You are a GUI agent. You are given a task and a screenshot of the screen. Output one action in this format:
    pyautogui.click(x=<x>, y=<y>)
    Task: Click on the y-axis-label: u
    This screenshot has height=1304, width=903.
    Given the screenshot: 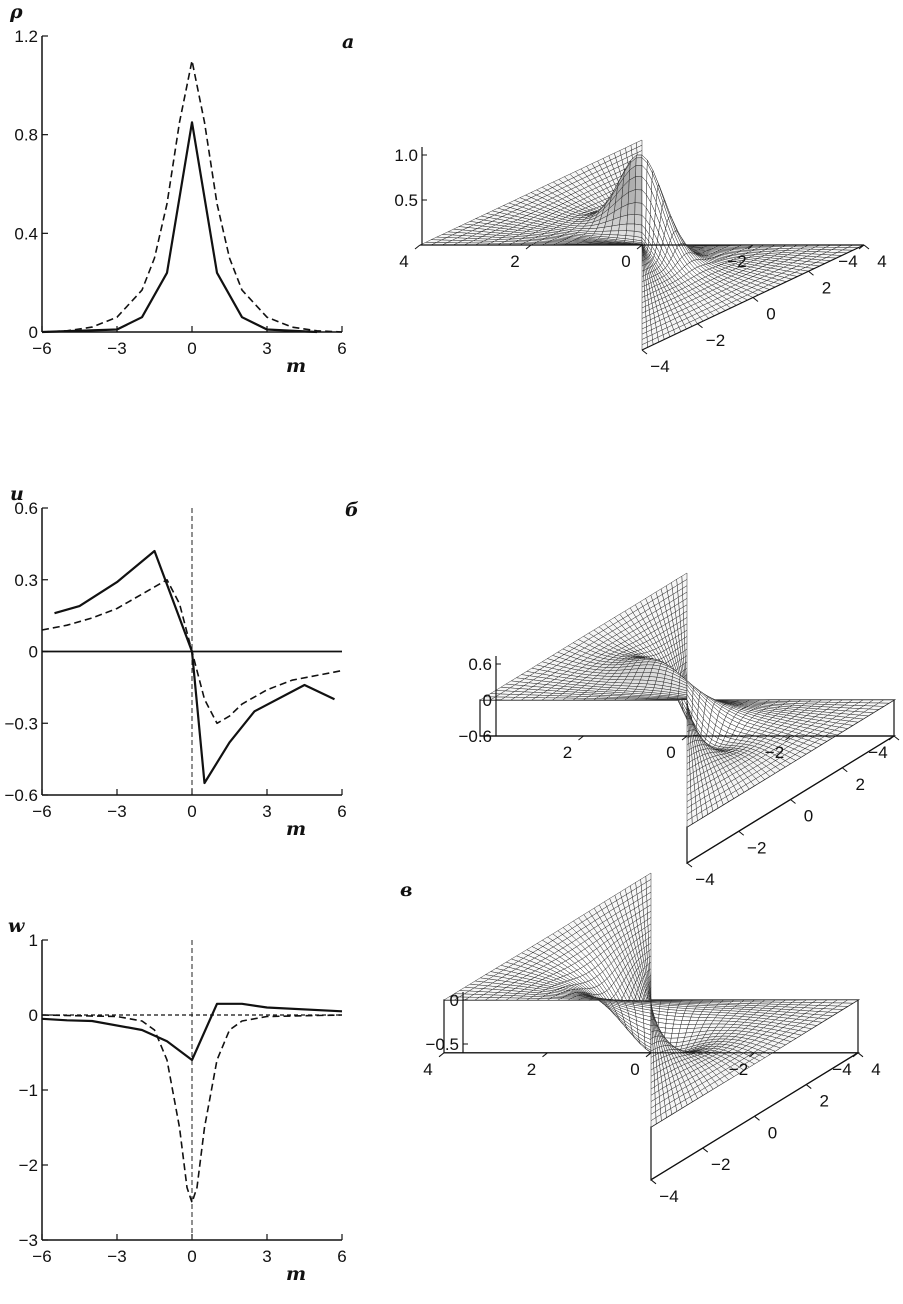 What is the action you would take?
    pyautogui.click(x=17, y=494)
    